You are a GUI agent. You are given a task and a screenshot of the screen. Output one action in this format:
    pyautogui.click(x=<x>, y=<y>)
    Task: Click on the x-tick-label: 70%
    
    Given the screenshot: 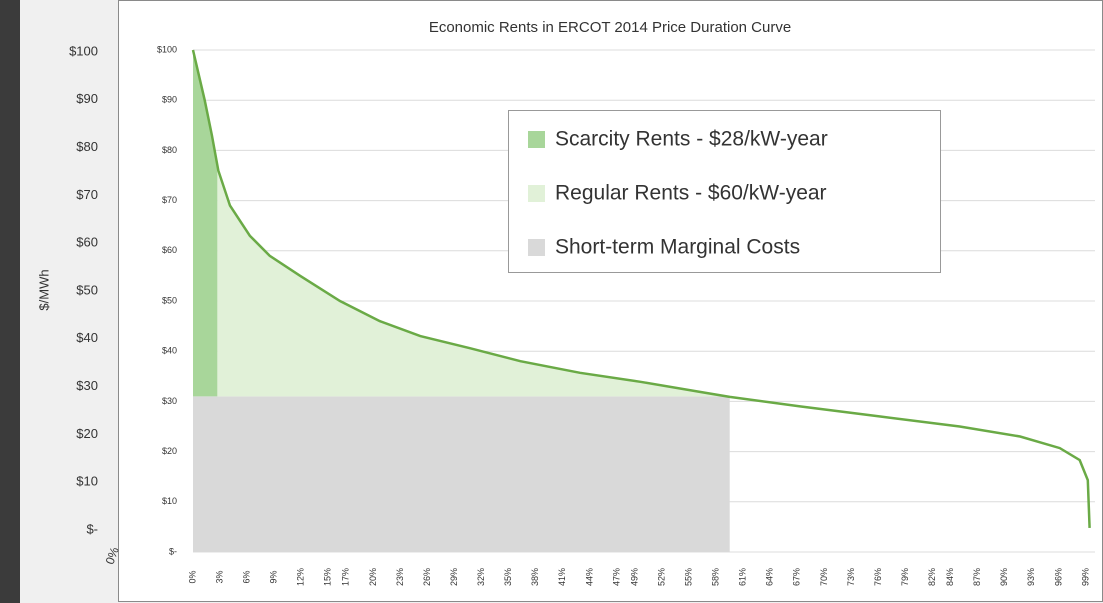 What is the action you would take?
    pyautogui.click(x=824, y=577)
    